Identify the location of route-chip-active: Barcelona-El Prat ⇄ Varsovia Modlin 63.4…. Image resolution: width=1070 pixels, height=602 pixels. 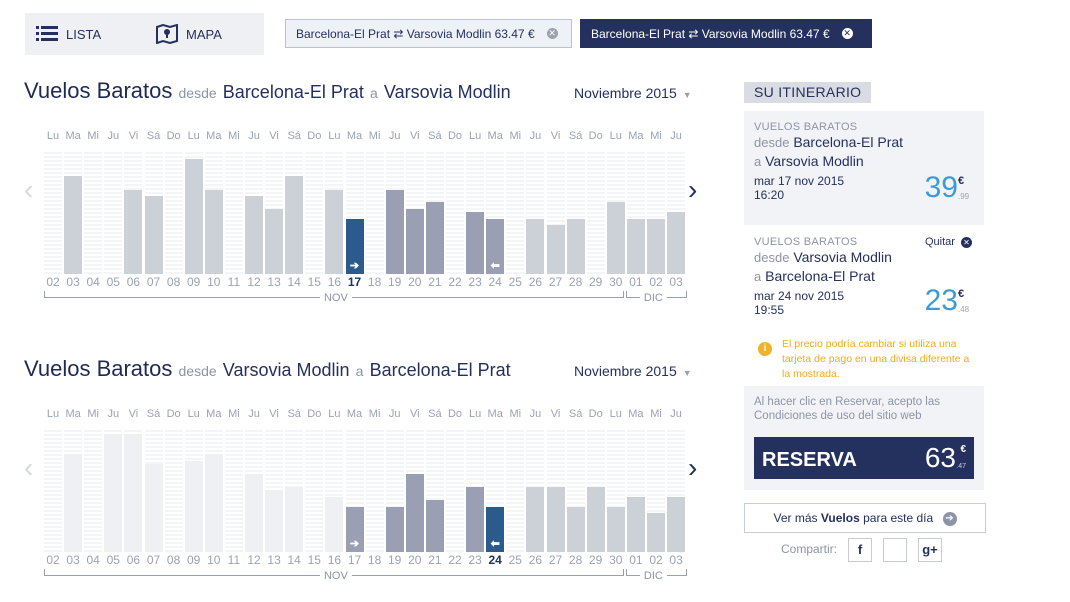
(726, 33).